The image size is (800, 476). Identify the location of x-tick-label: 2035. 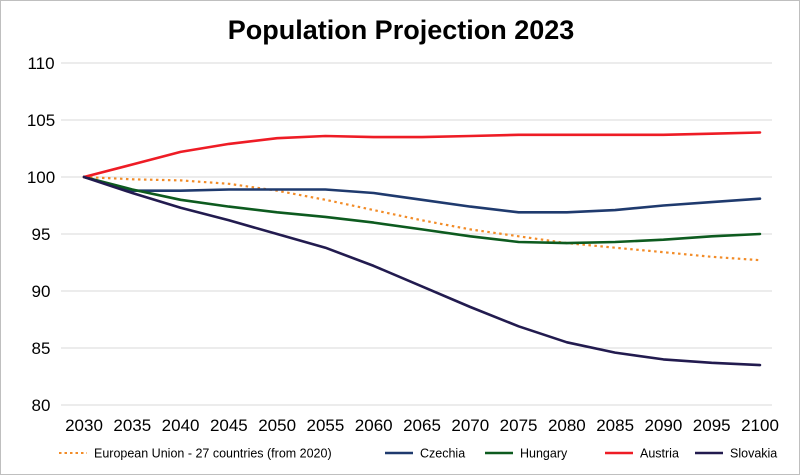
(132, 425).